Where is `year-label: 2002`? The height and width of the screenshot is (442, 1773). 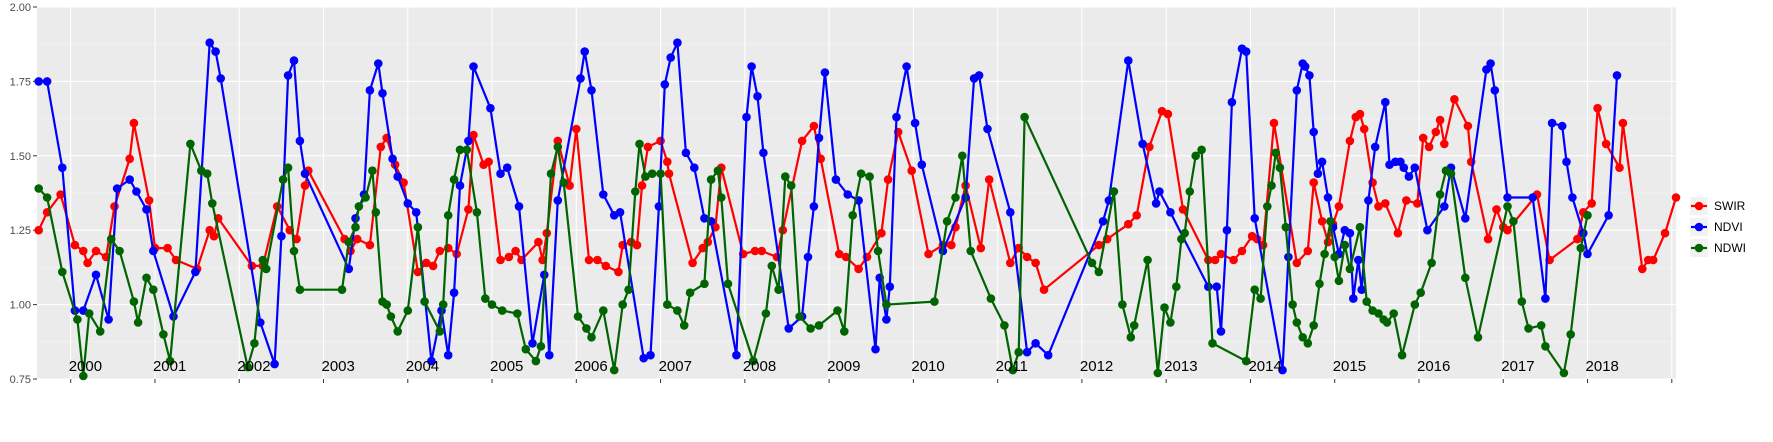 year-label: 2002 is located at coordinates (253, 366).